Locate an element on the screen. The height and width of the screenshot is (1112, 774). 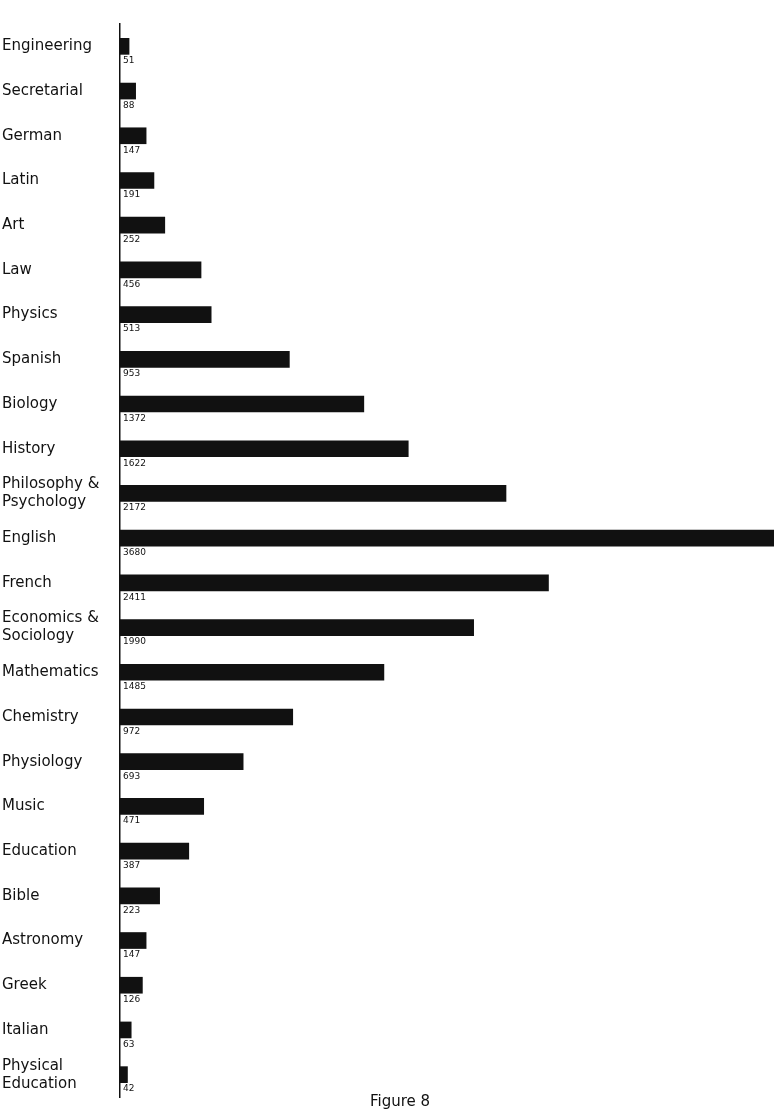
data-label: 1622 is located at coordinates (134, 462).